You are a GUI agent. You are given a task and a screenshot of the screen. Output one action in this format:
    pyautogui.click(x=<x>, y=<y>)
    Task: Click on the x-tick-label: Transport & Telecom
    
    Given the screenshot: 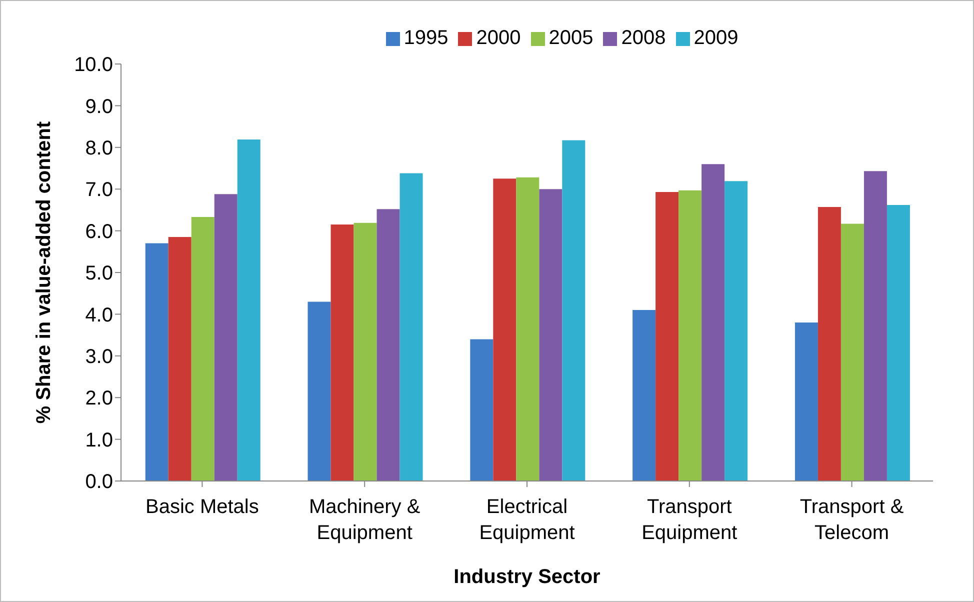 What is the action you would take?
    pyautogui.click(x=852, y=520)
    